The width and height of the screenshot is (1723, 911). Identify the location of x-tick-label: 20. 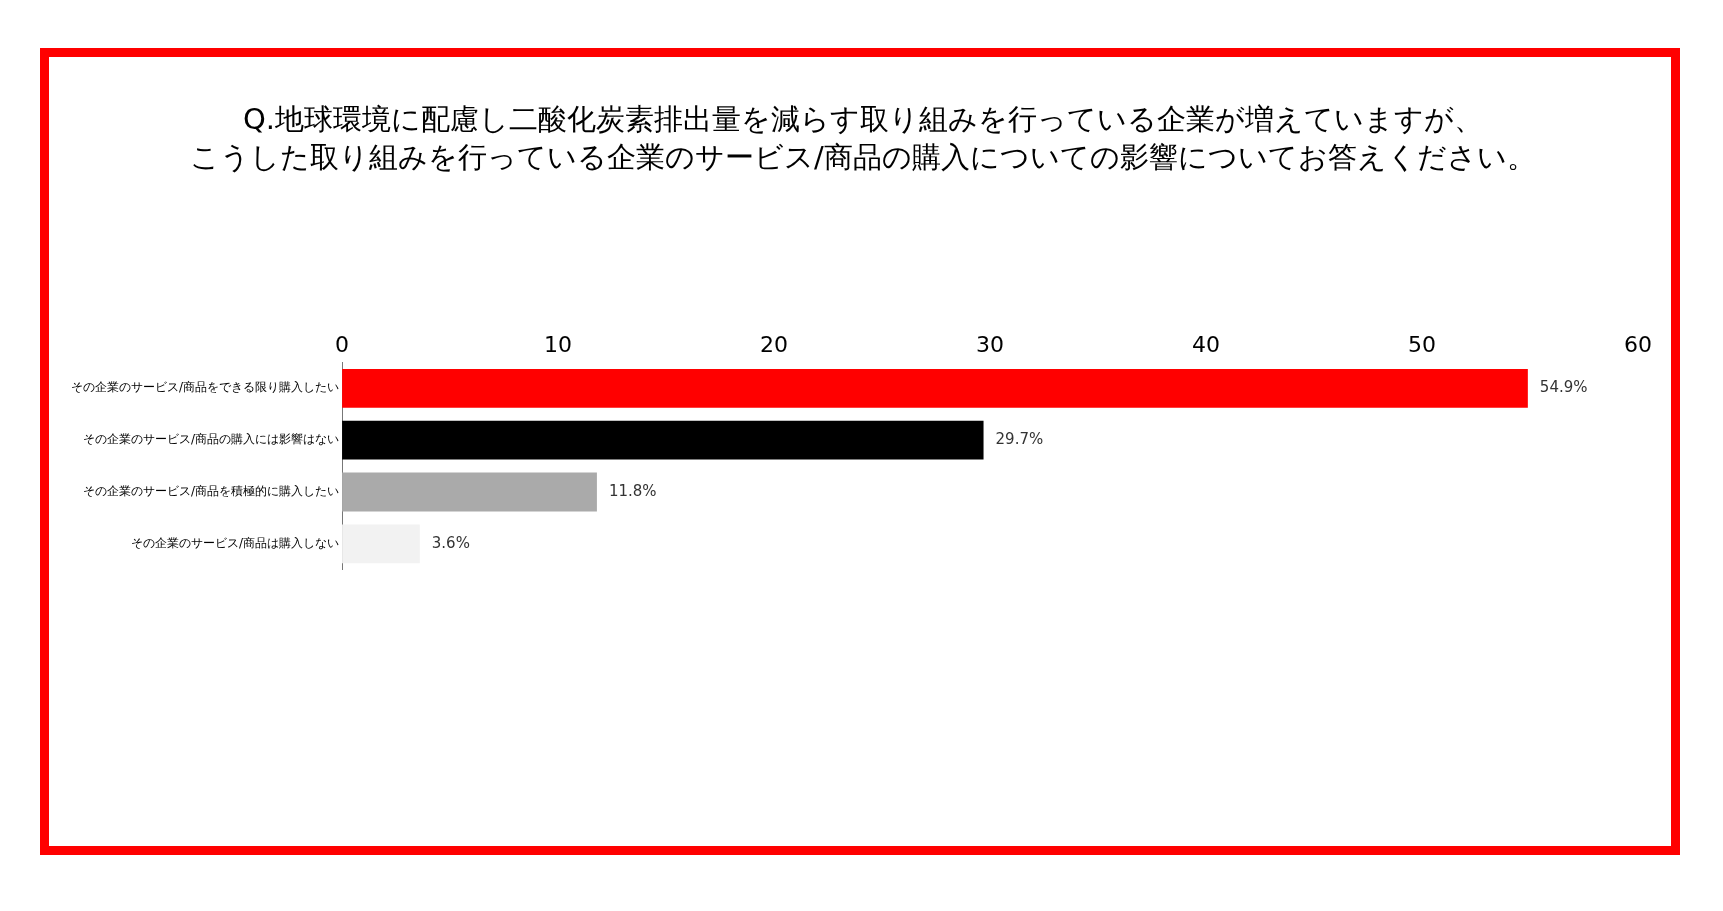
(774, 344).